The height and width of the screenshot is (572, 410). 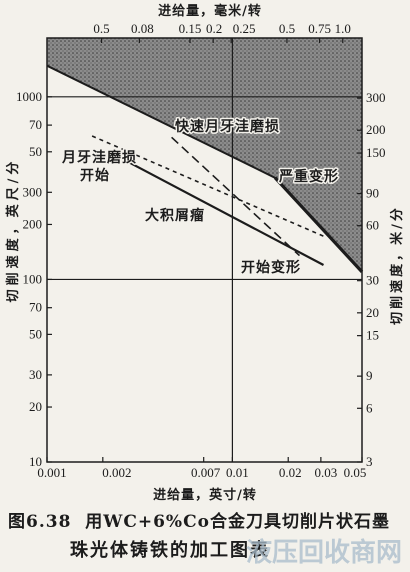 I want to click on series-line-short-dash, so click(x=209, y=187).